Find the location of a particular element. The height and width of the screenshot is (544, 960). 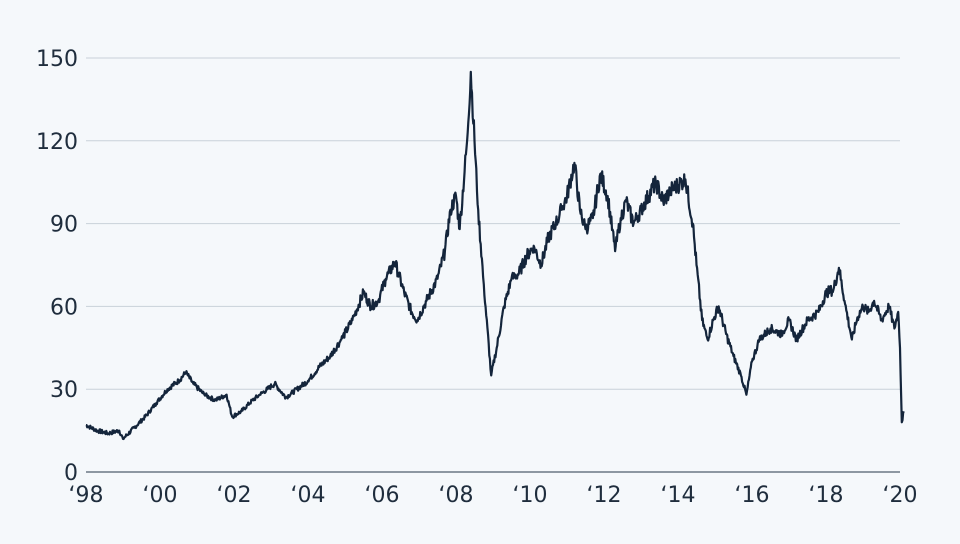

y-tick-label: 120 is located at coordinates (57, 142).